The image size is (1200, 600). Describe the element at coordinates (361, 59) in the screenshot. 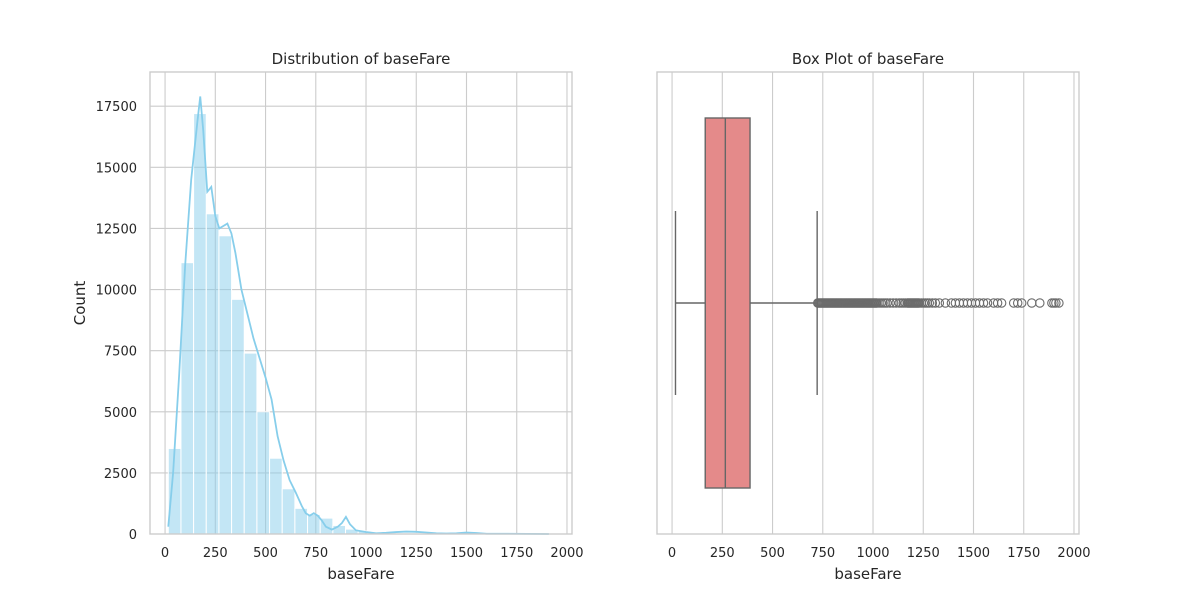

I see `histogram-title: Distribution of baseFare` at that location.